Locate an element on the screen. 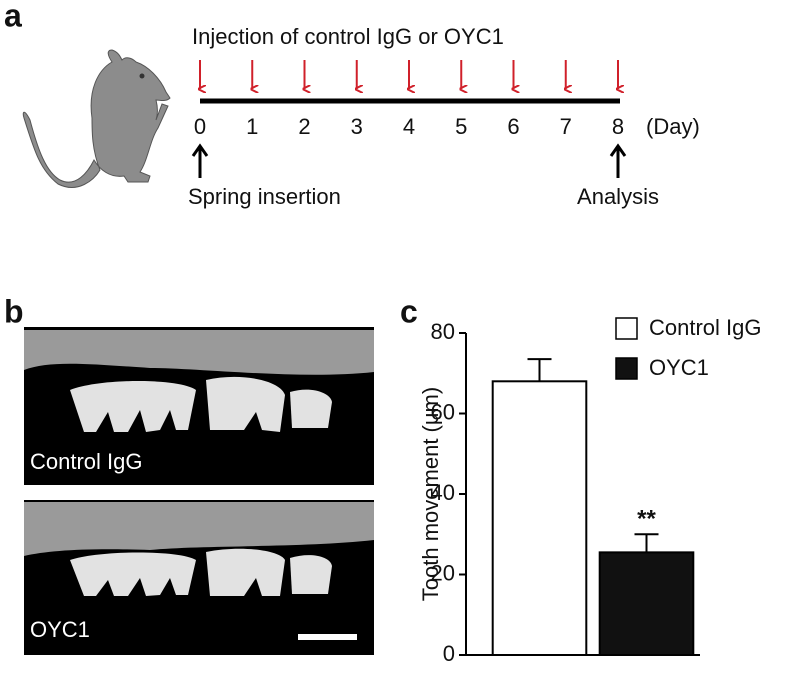 The height and width of the screenshot is (673, 787). mouse is located at coordinates (96, 118).